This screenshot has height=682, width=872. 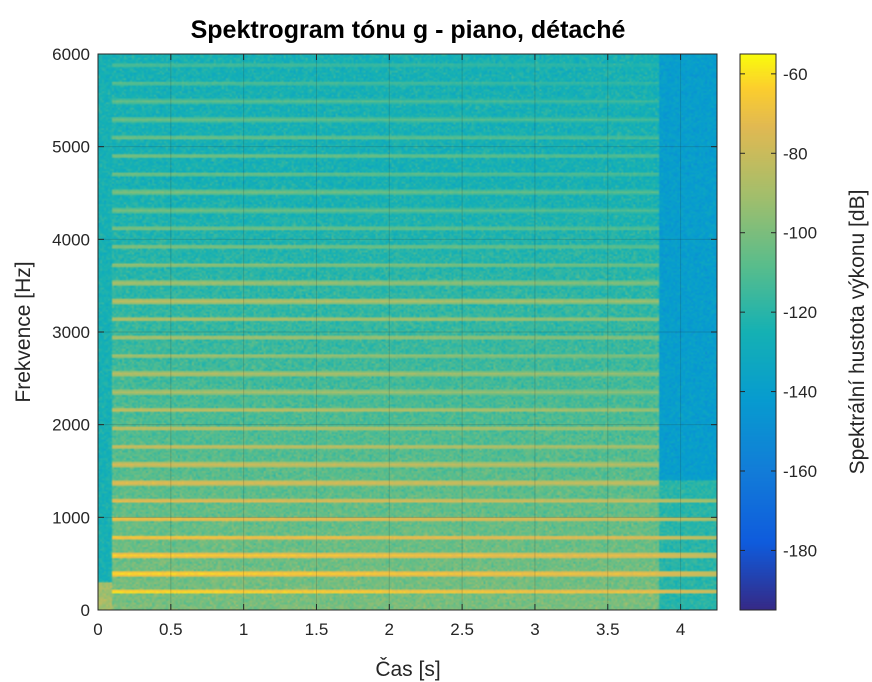 What do you see at coordinates (800, 550) in the screenshot?
I see `colorbar-tick-label: -180` at bounding box center [800, 550].